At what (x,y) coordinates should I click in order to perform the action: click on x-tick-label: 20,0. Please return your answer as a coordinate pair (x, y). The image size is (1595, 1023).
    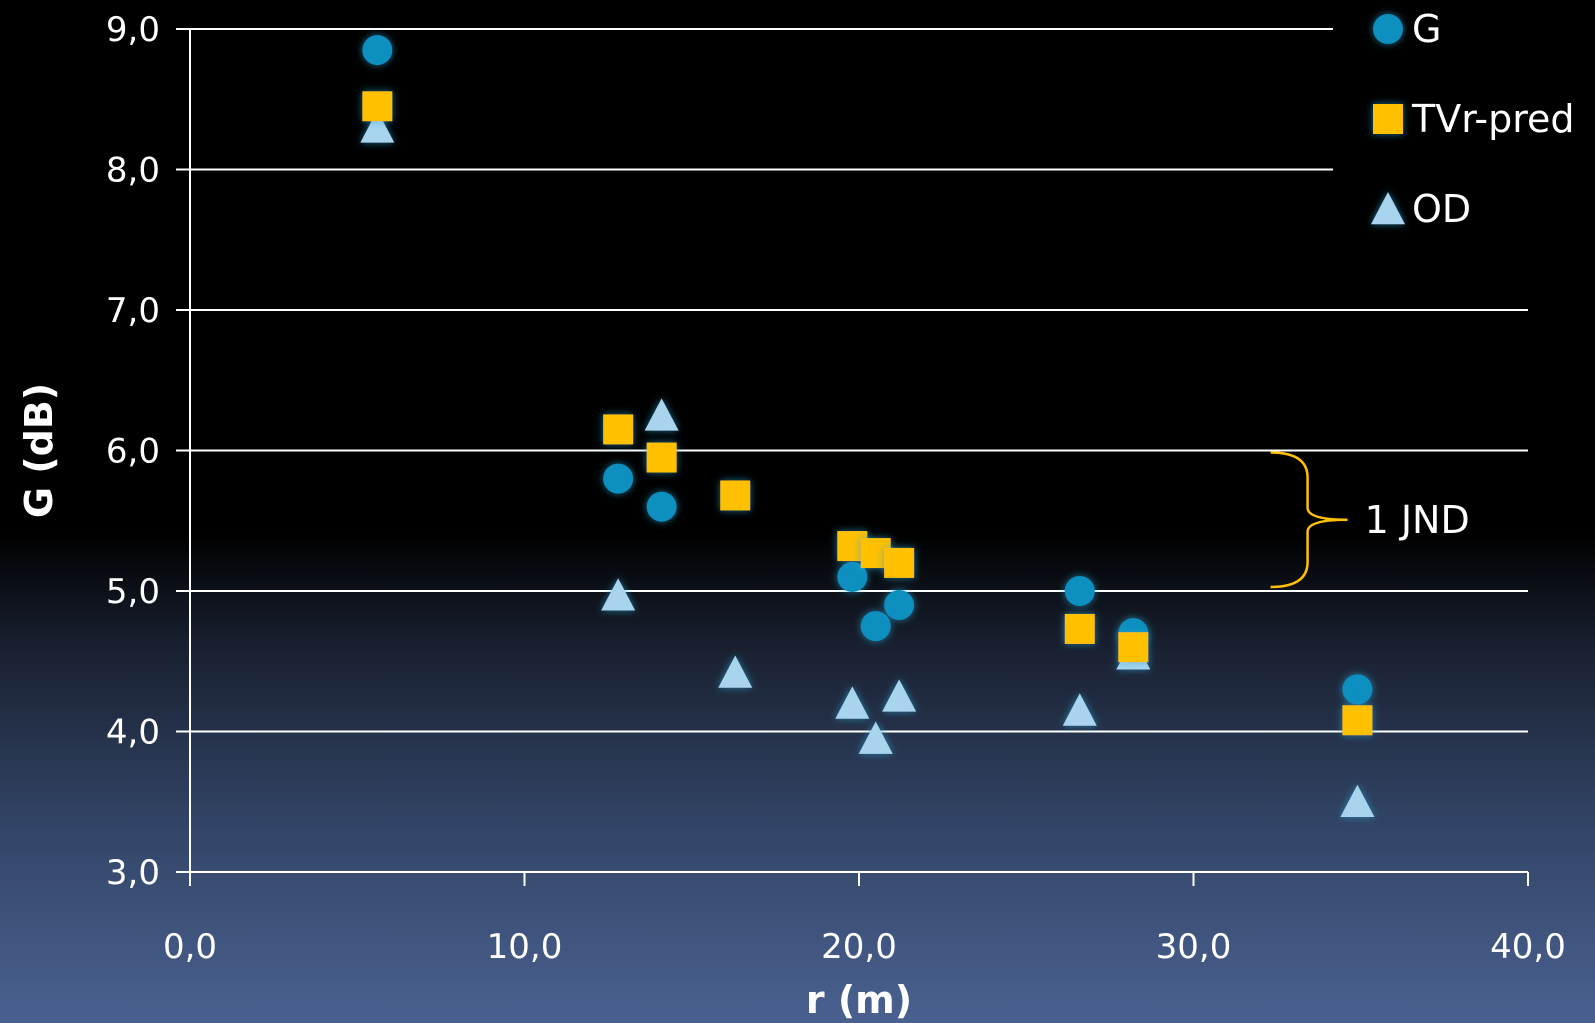
    Looking at the image, I should click on (859, 947).